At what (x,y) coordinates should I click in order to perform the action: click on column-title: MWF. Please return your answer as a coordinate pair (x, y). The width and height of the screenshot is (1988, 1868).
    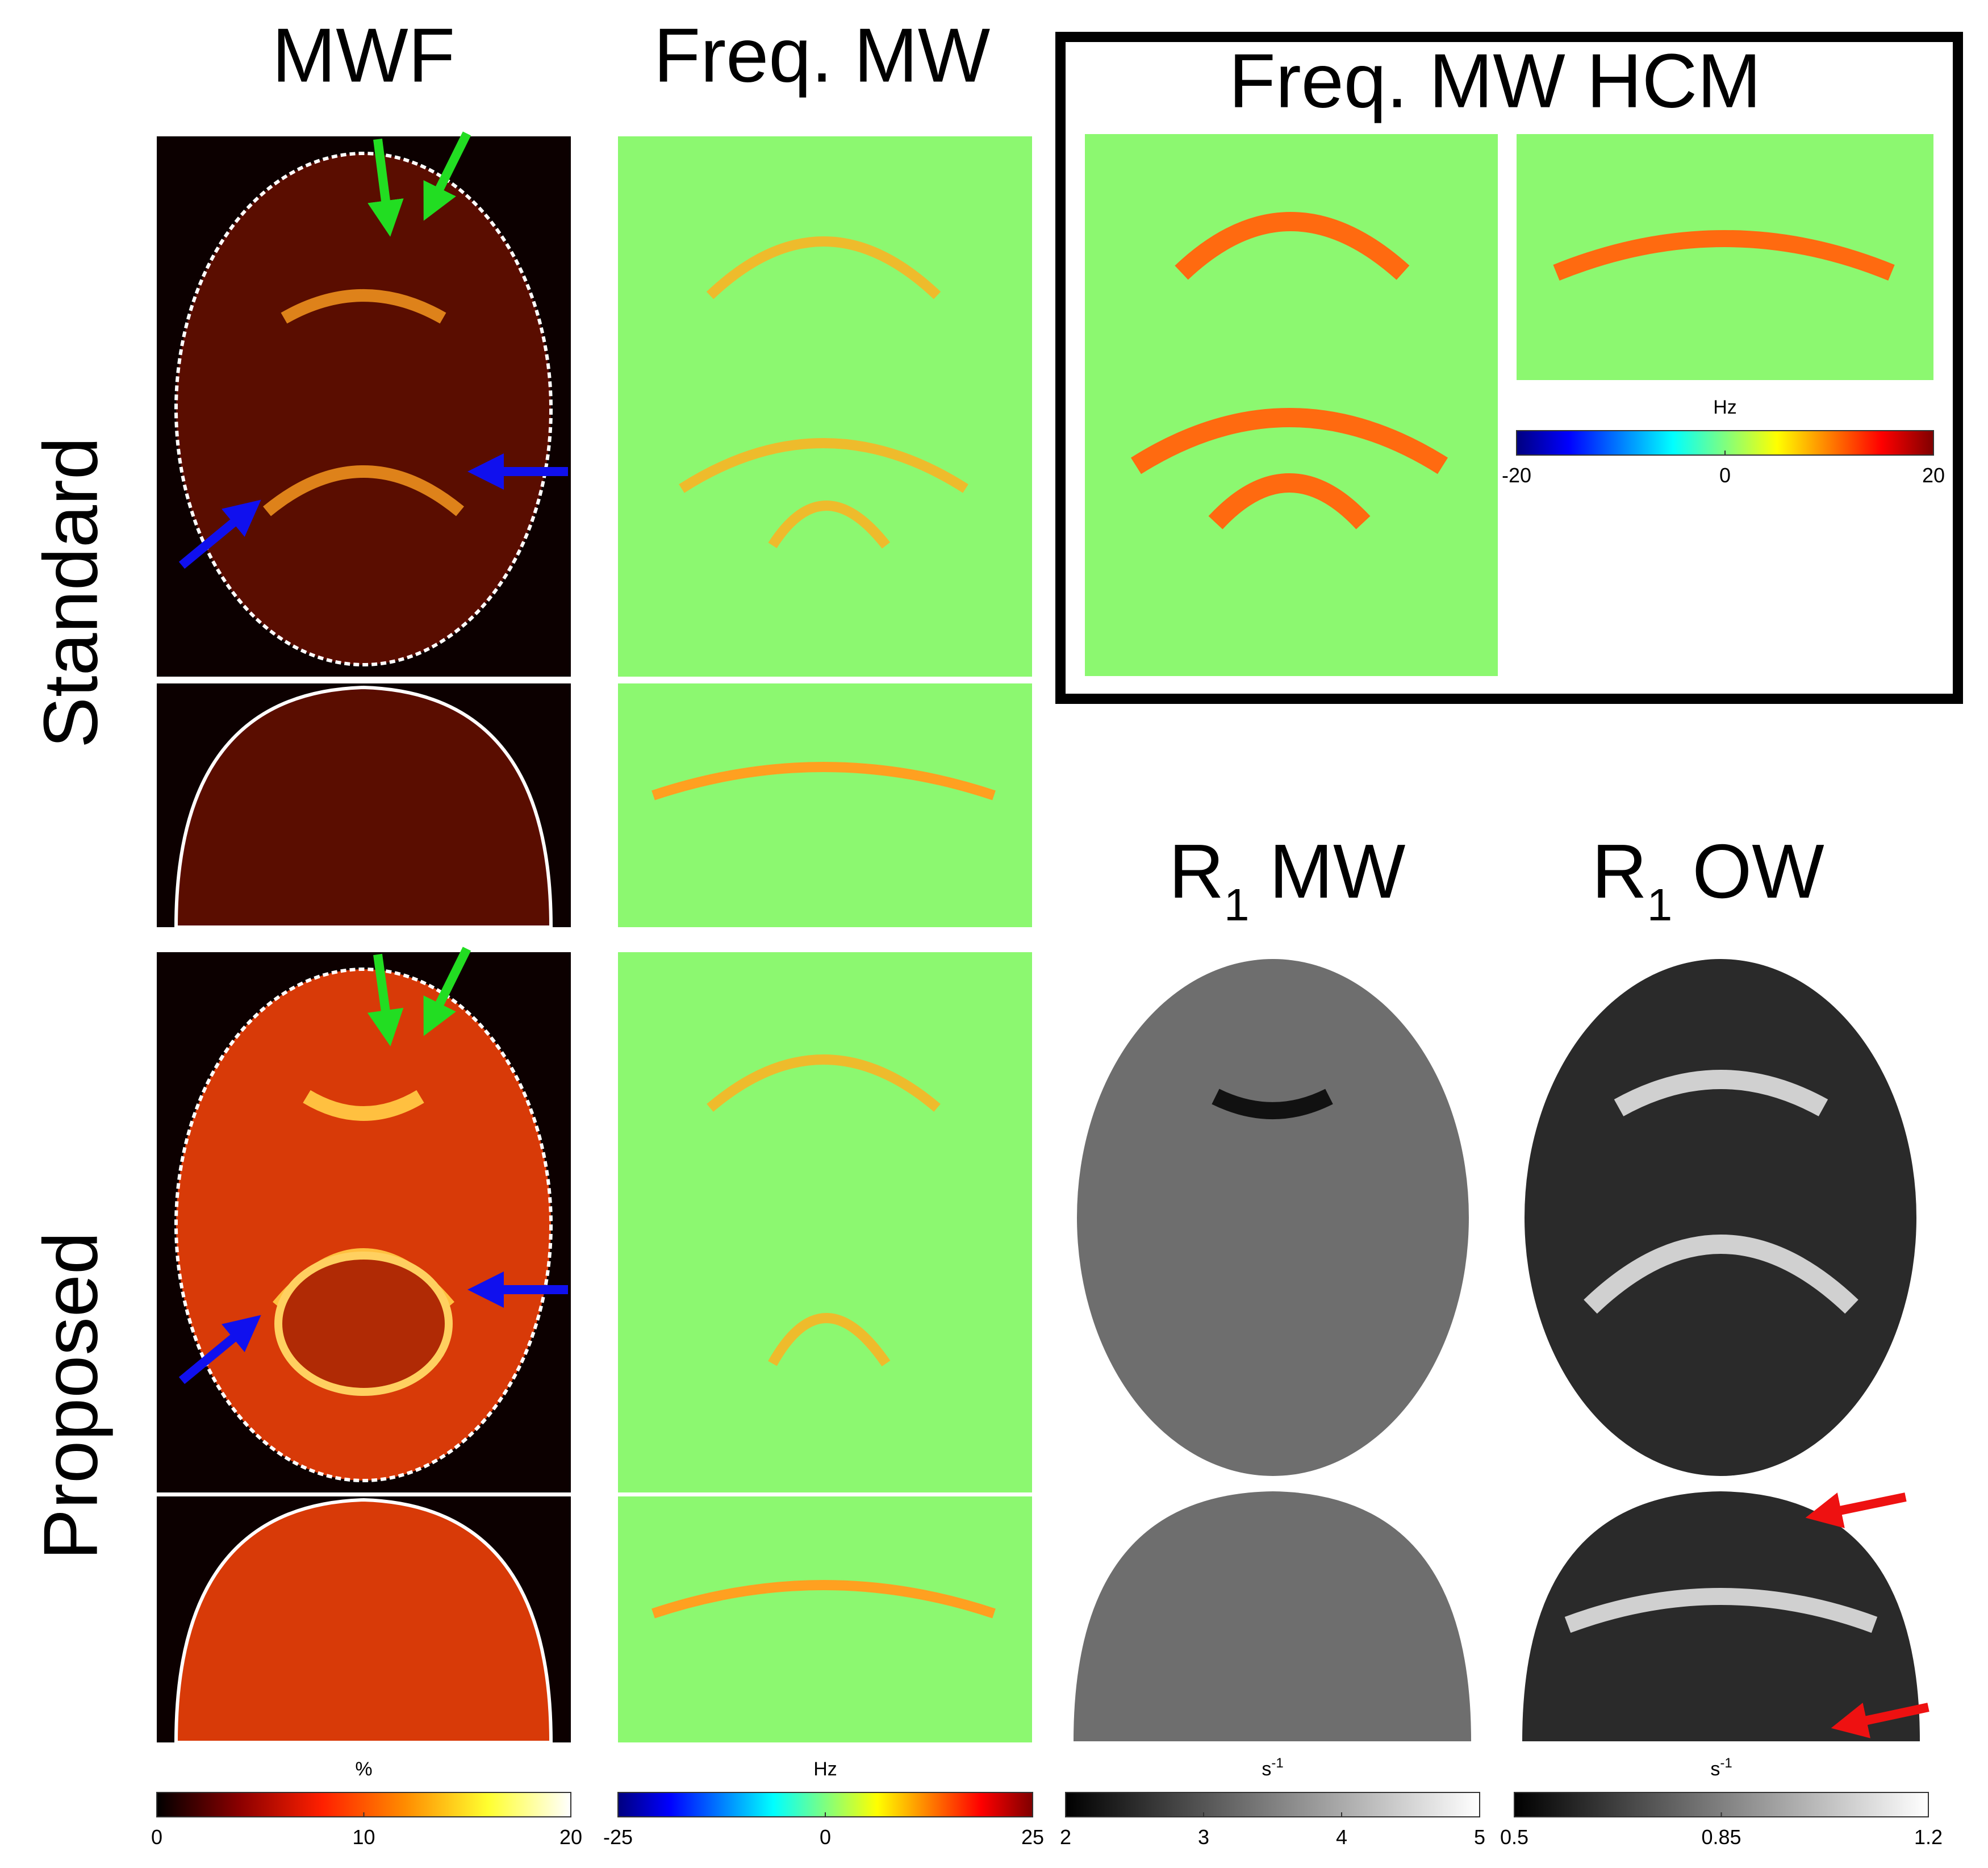
    Looking at the image, I should click on (363, 55).